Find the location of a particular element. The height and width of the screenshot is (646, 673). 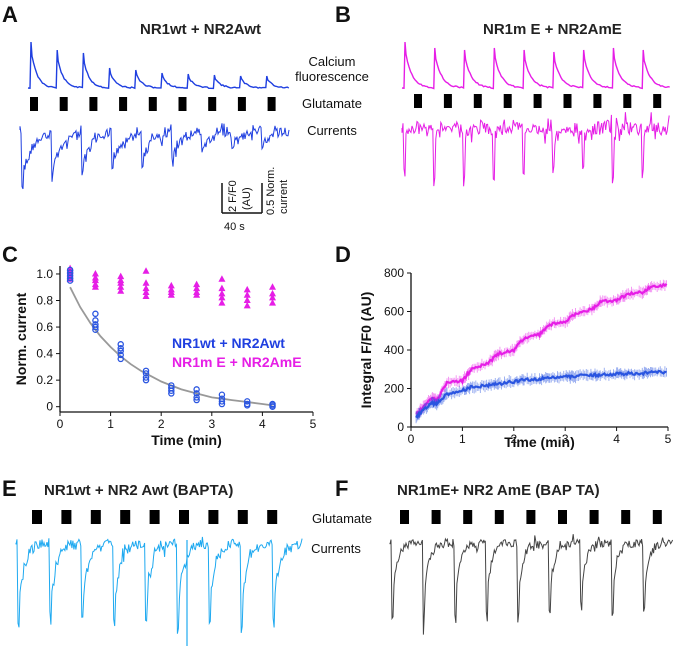

series-line is located at coordinates (541, 349).